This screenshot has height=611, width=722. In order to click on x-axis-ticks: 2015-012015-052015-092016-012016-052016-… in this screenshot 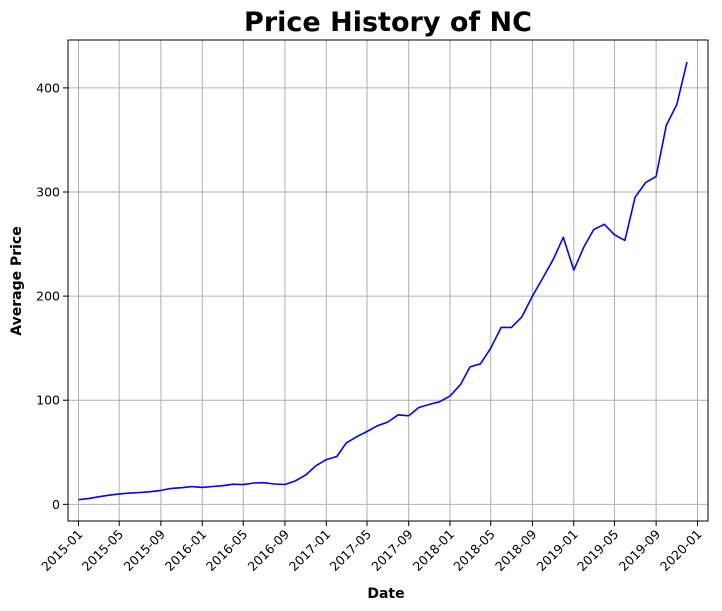, I will do `click(371, 547)`.